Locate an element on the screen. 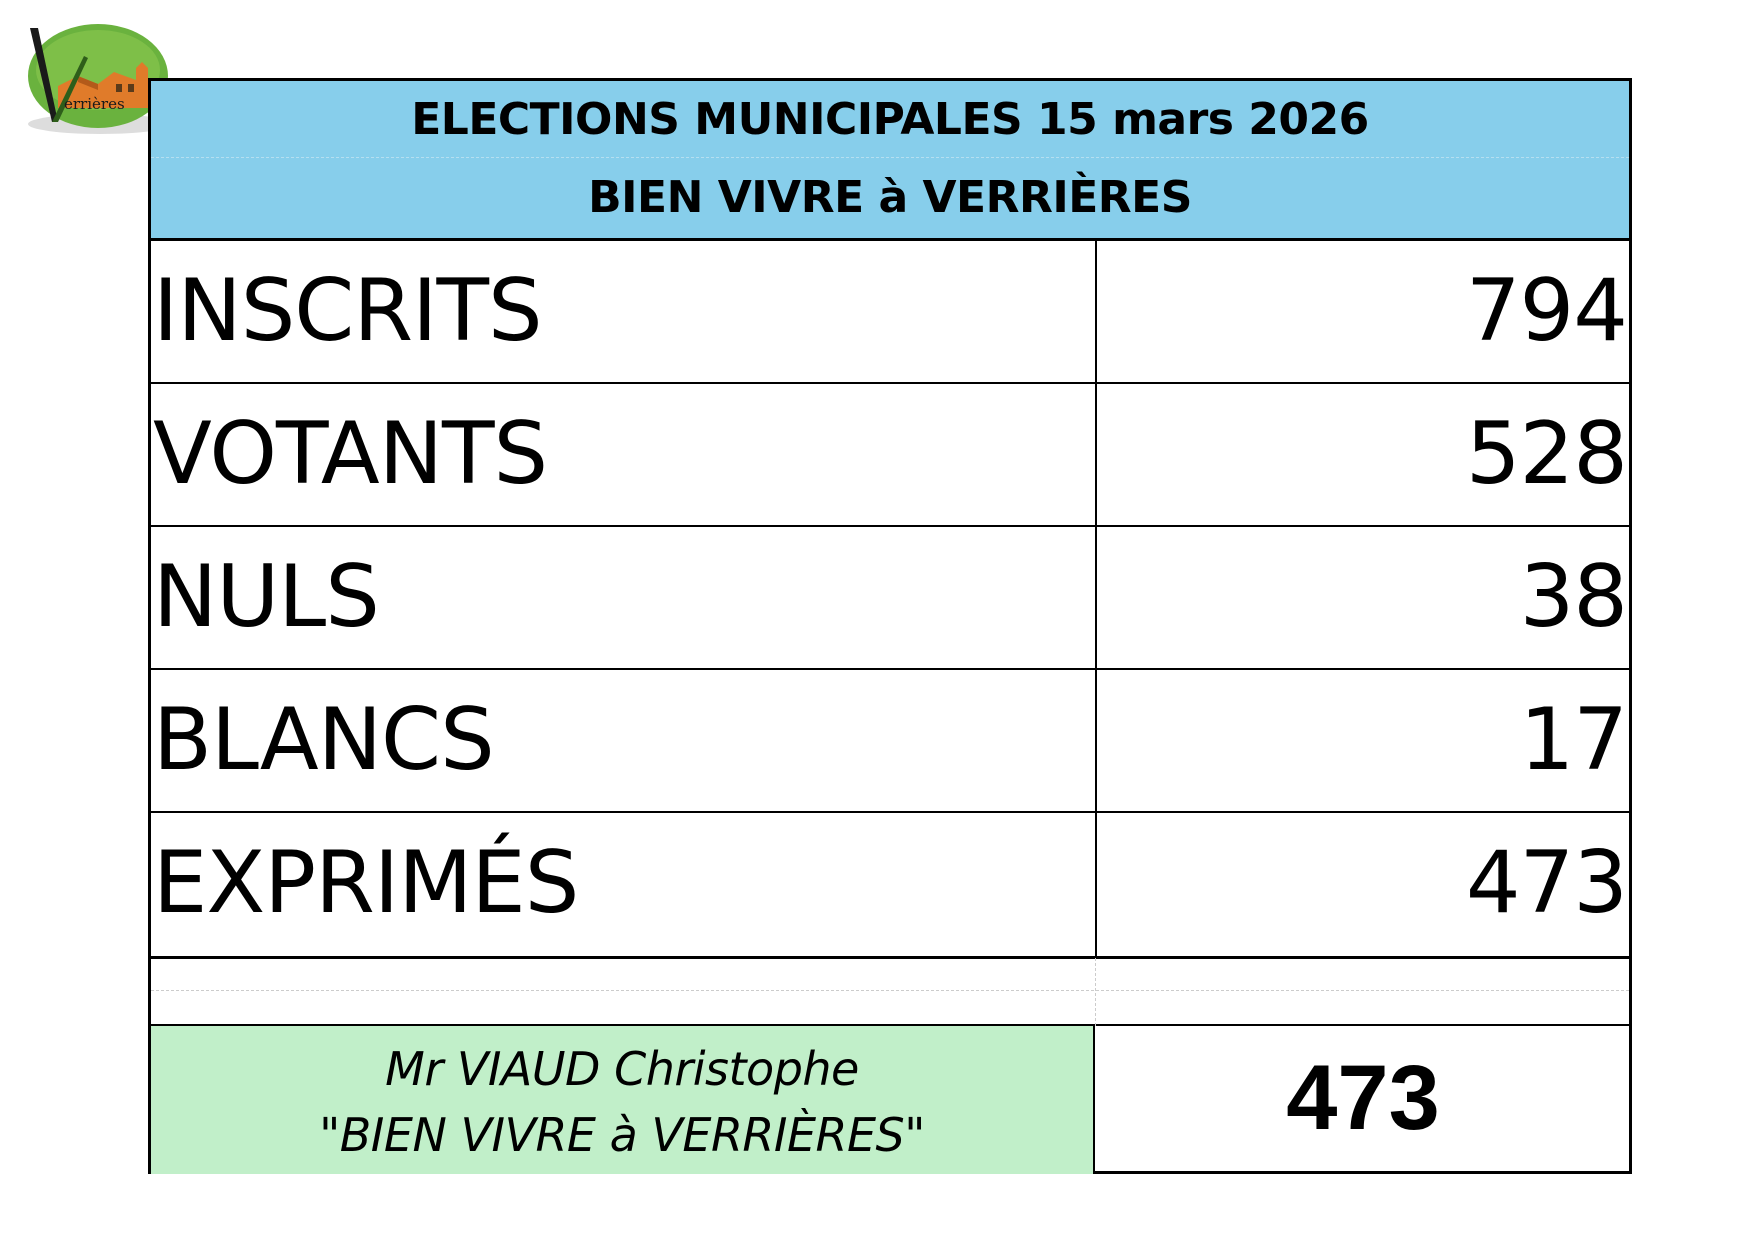 This screenshot has width=1754, height=1240. row-value: 528 is located at coordinates (1546, 454).